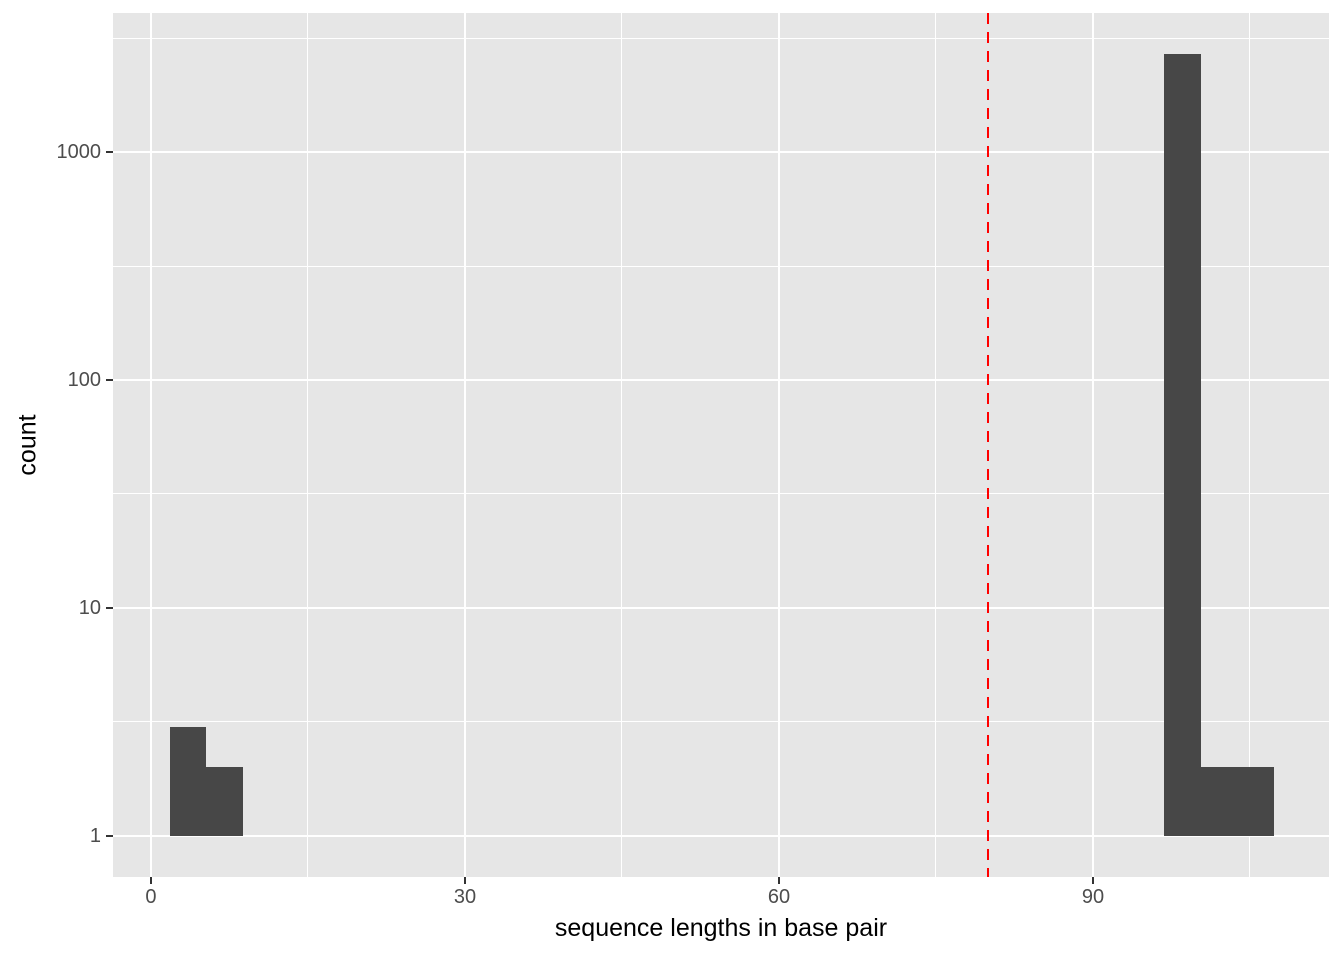 This screenshot has width=1344, height=960. Describe the element at coordinates (95, 835) in the screenshot. I see `y-tick-label: 1` at that location.